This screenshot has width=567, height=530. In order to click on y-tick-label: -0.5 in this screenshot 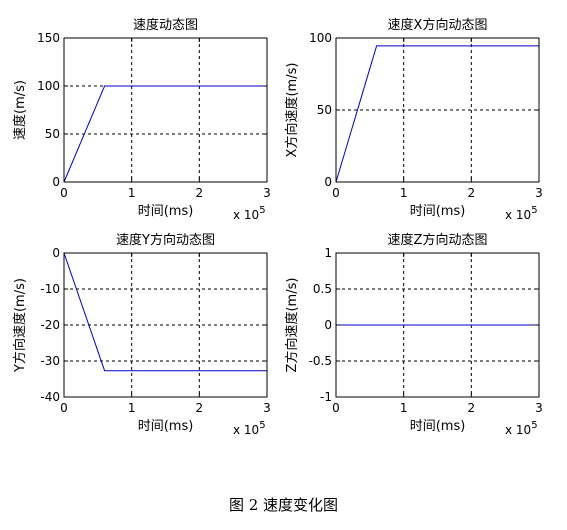, I will do `click(320, 361)`.